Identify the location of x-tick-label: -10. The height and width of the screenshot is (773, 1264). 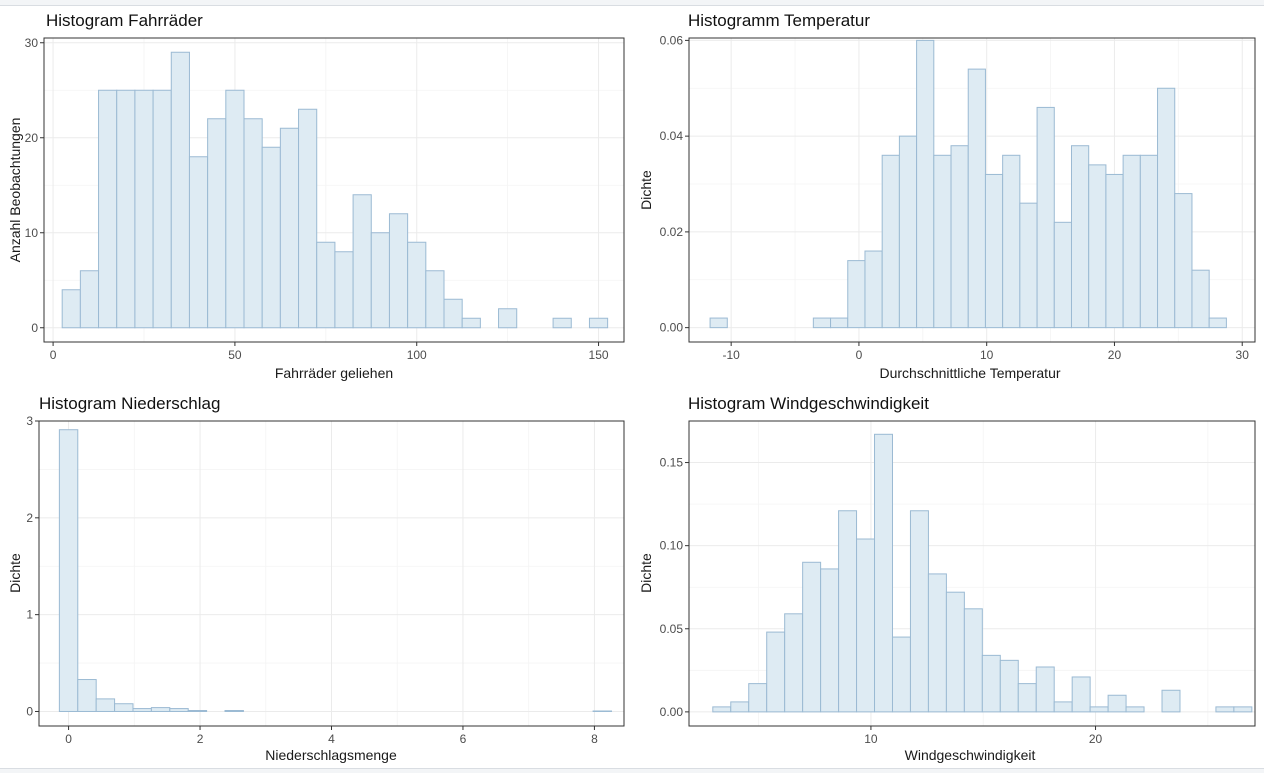
(731, 355).